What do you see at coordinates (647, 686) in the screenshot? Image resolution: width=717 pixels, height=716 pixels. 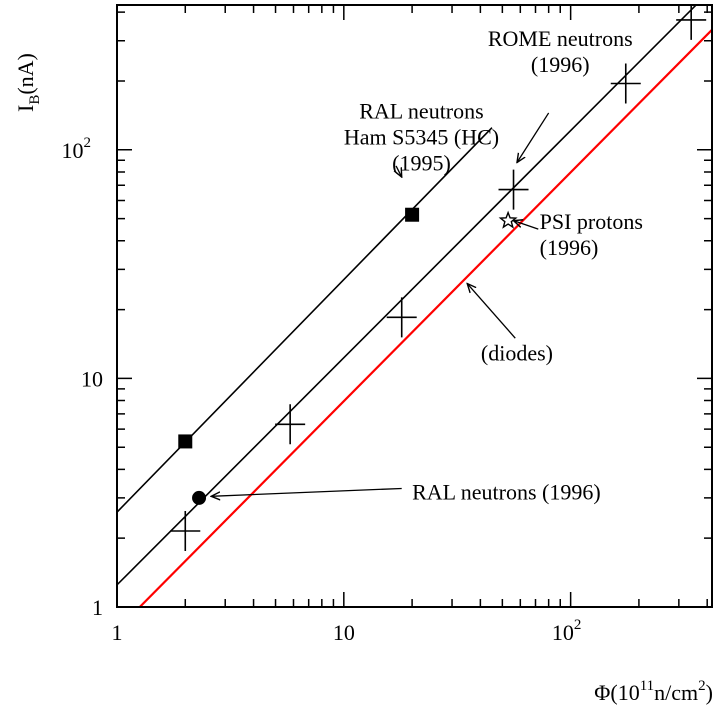 I see `x-axis-title-sup1: 11` at bounding box center [647, 686].